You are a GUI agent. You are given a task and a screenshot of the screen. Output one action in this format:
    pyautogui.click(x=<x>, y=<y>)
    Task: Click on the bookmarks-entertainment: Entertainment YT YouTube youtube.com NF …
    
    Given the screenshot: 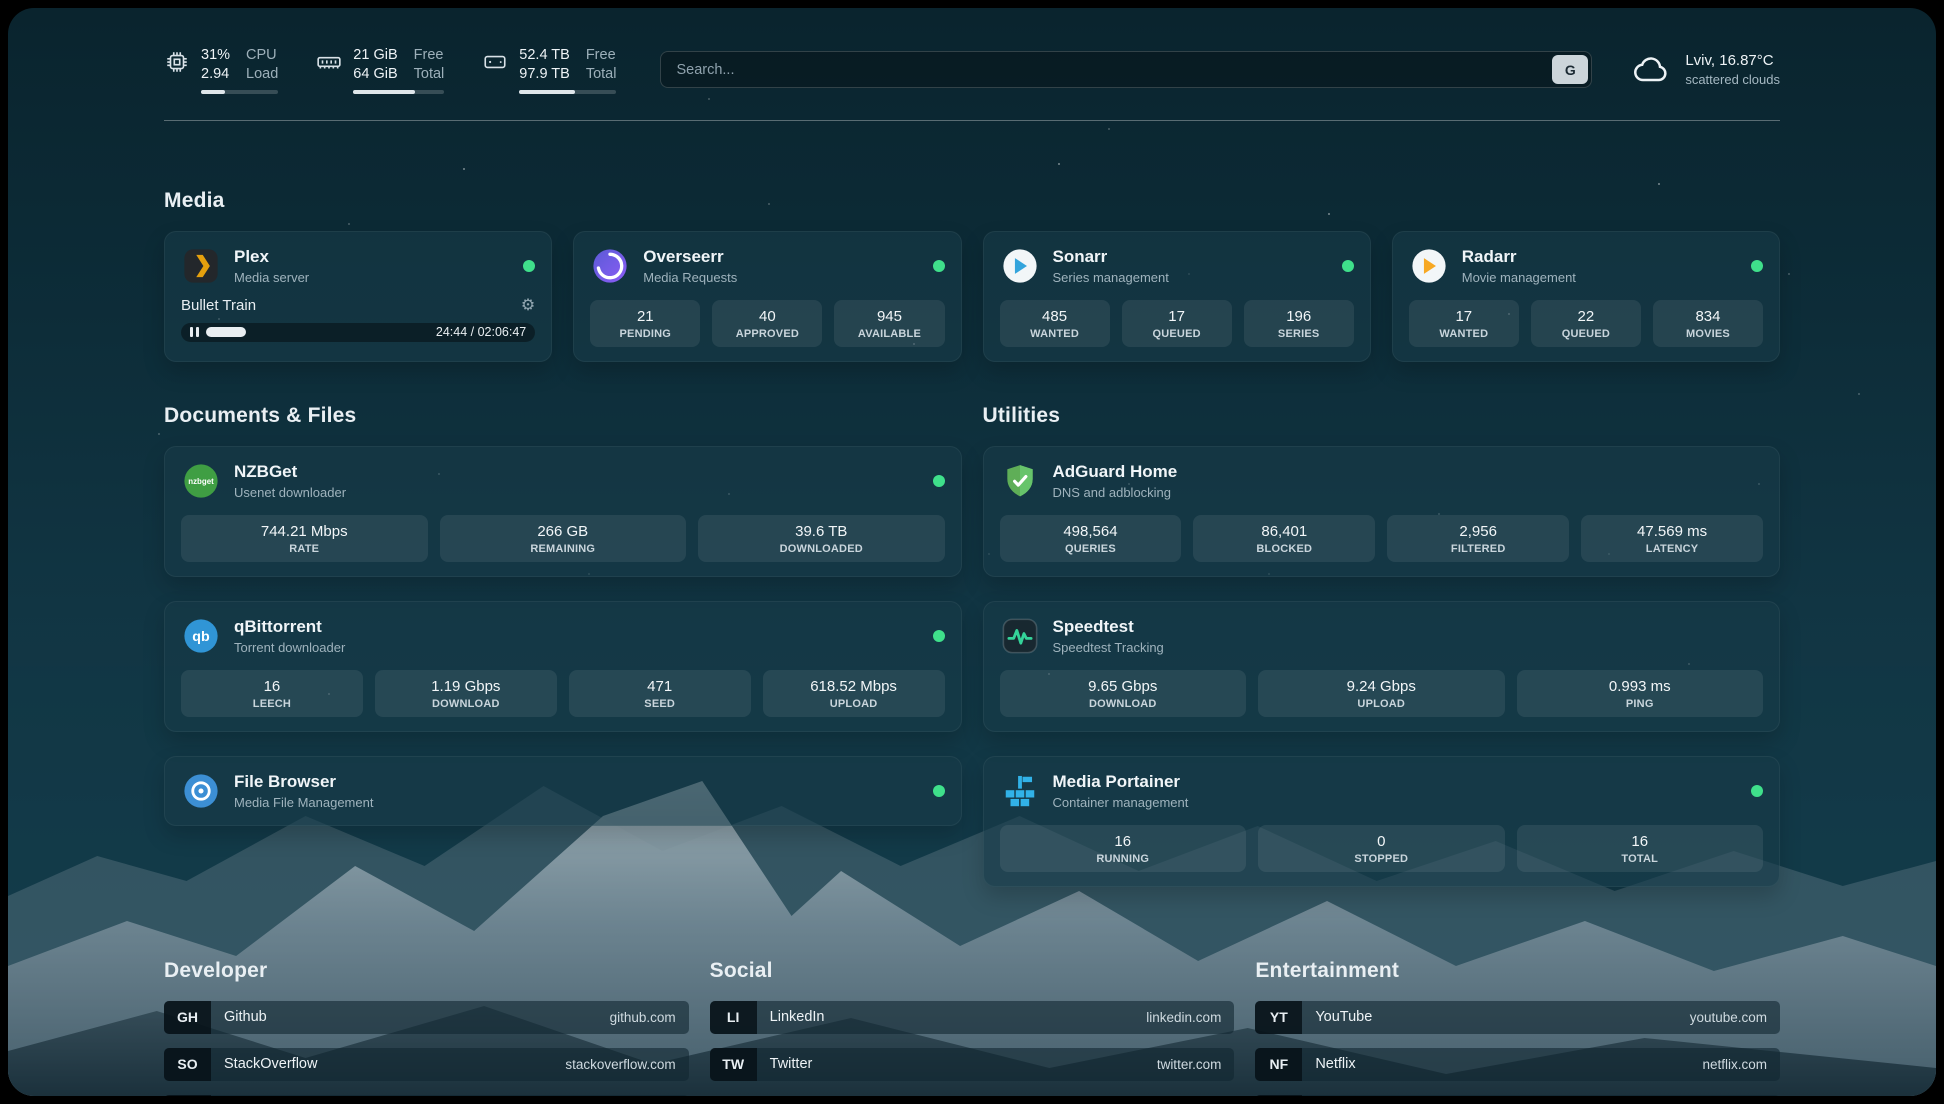 What is the action you would take?
    pyautogui.click(x=1517, y=1027)
    